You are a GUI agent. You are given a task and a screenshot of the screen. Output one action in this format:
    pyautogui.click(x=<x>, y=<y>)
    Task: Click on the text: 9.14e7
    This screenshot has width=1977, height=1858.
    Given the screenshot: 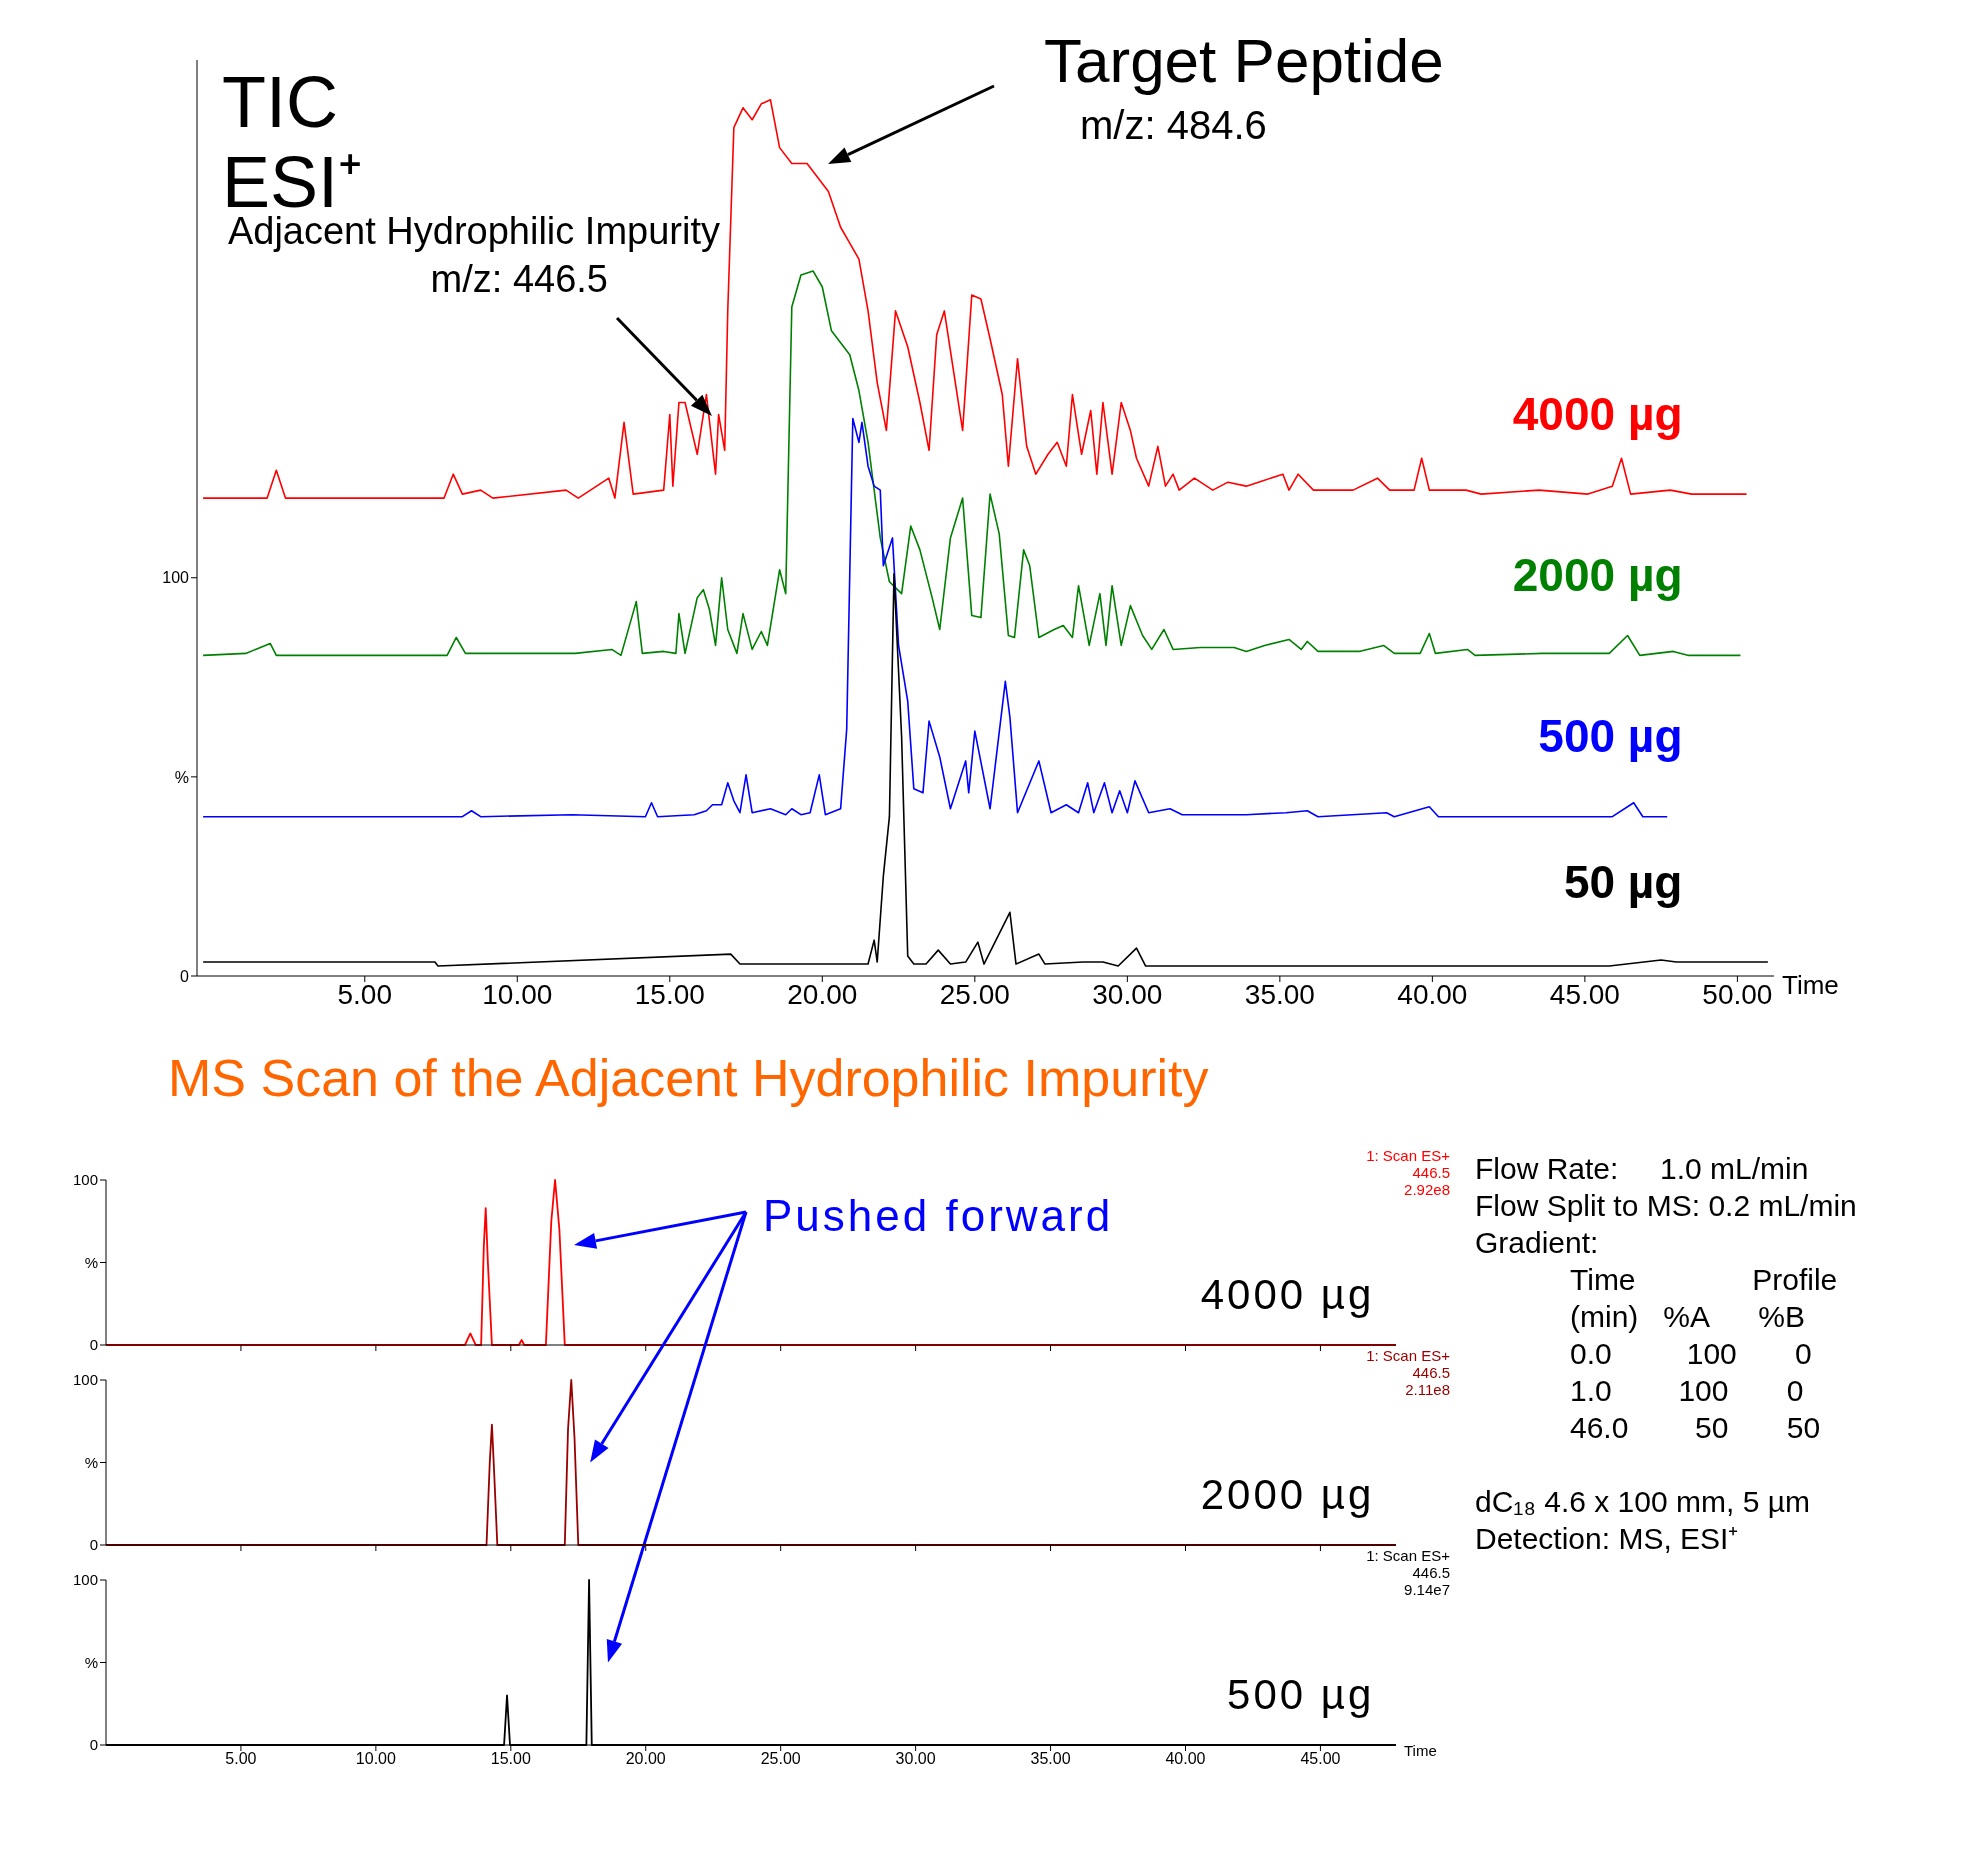 What is the action you would take?
    pyautogui.click(x=1426, y=1589)
    